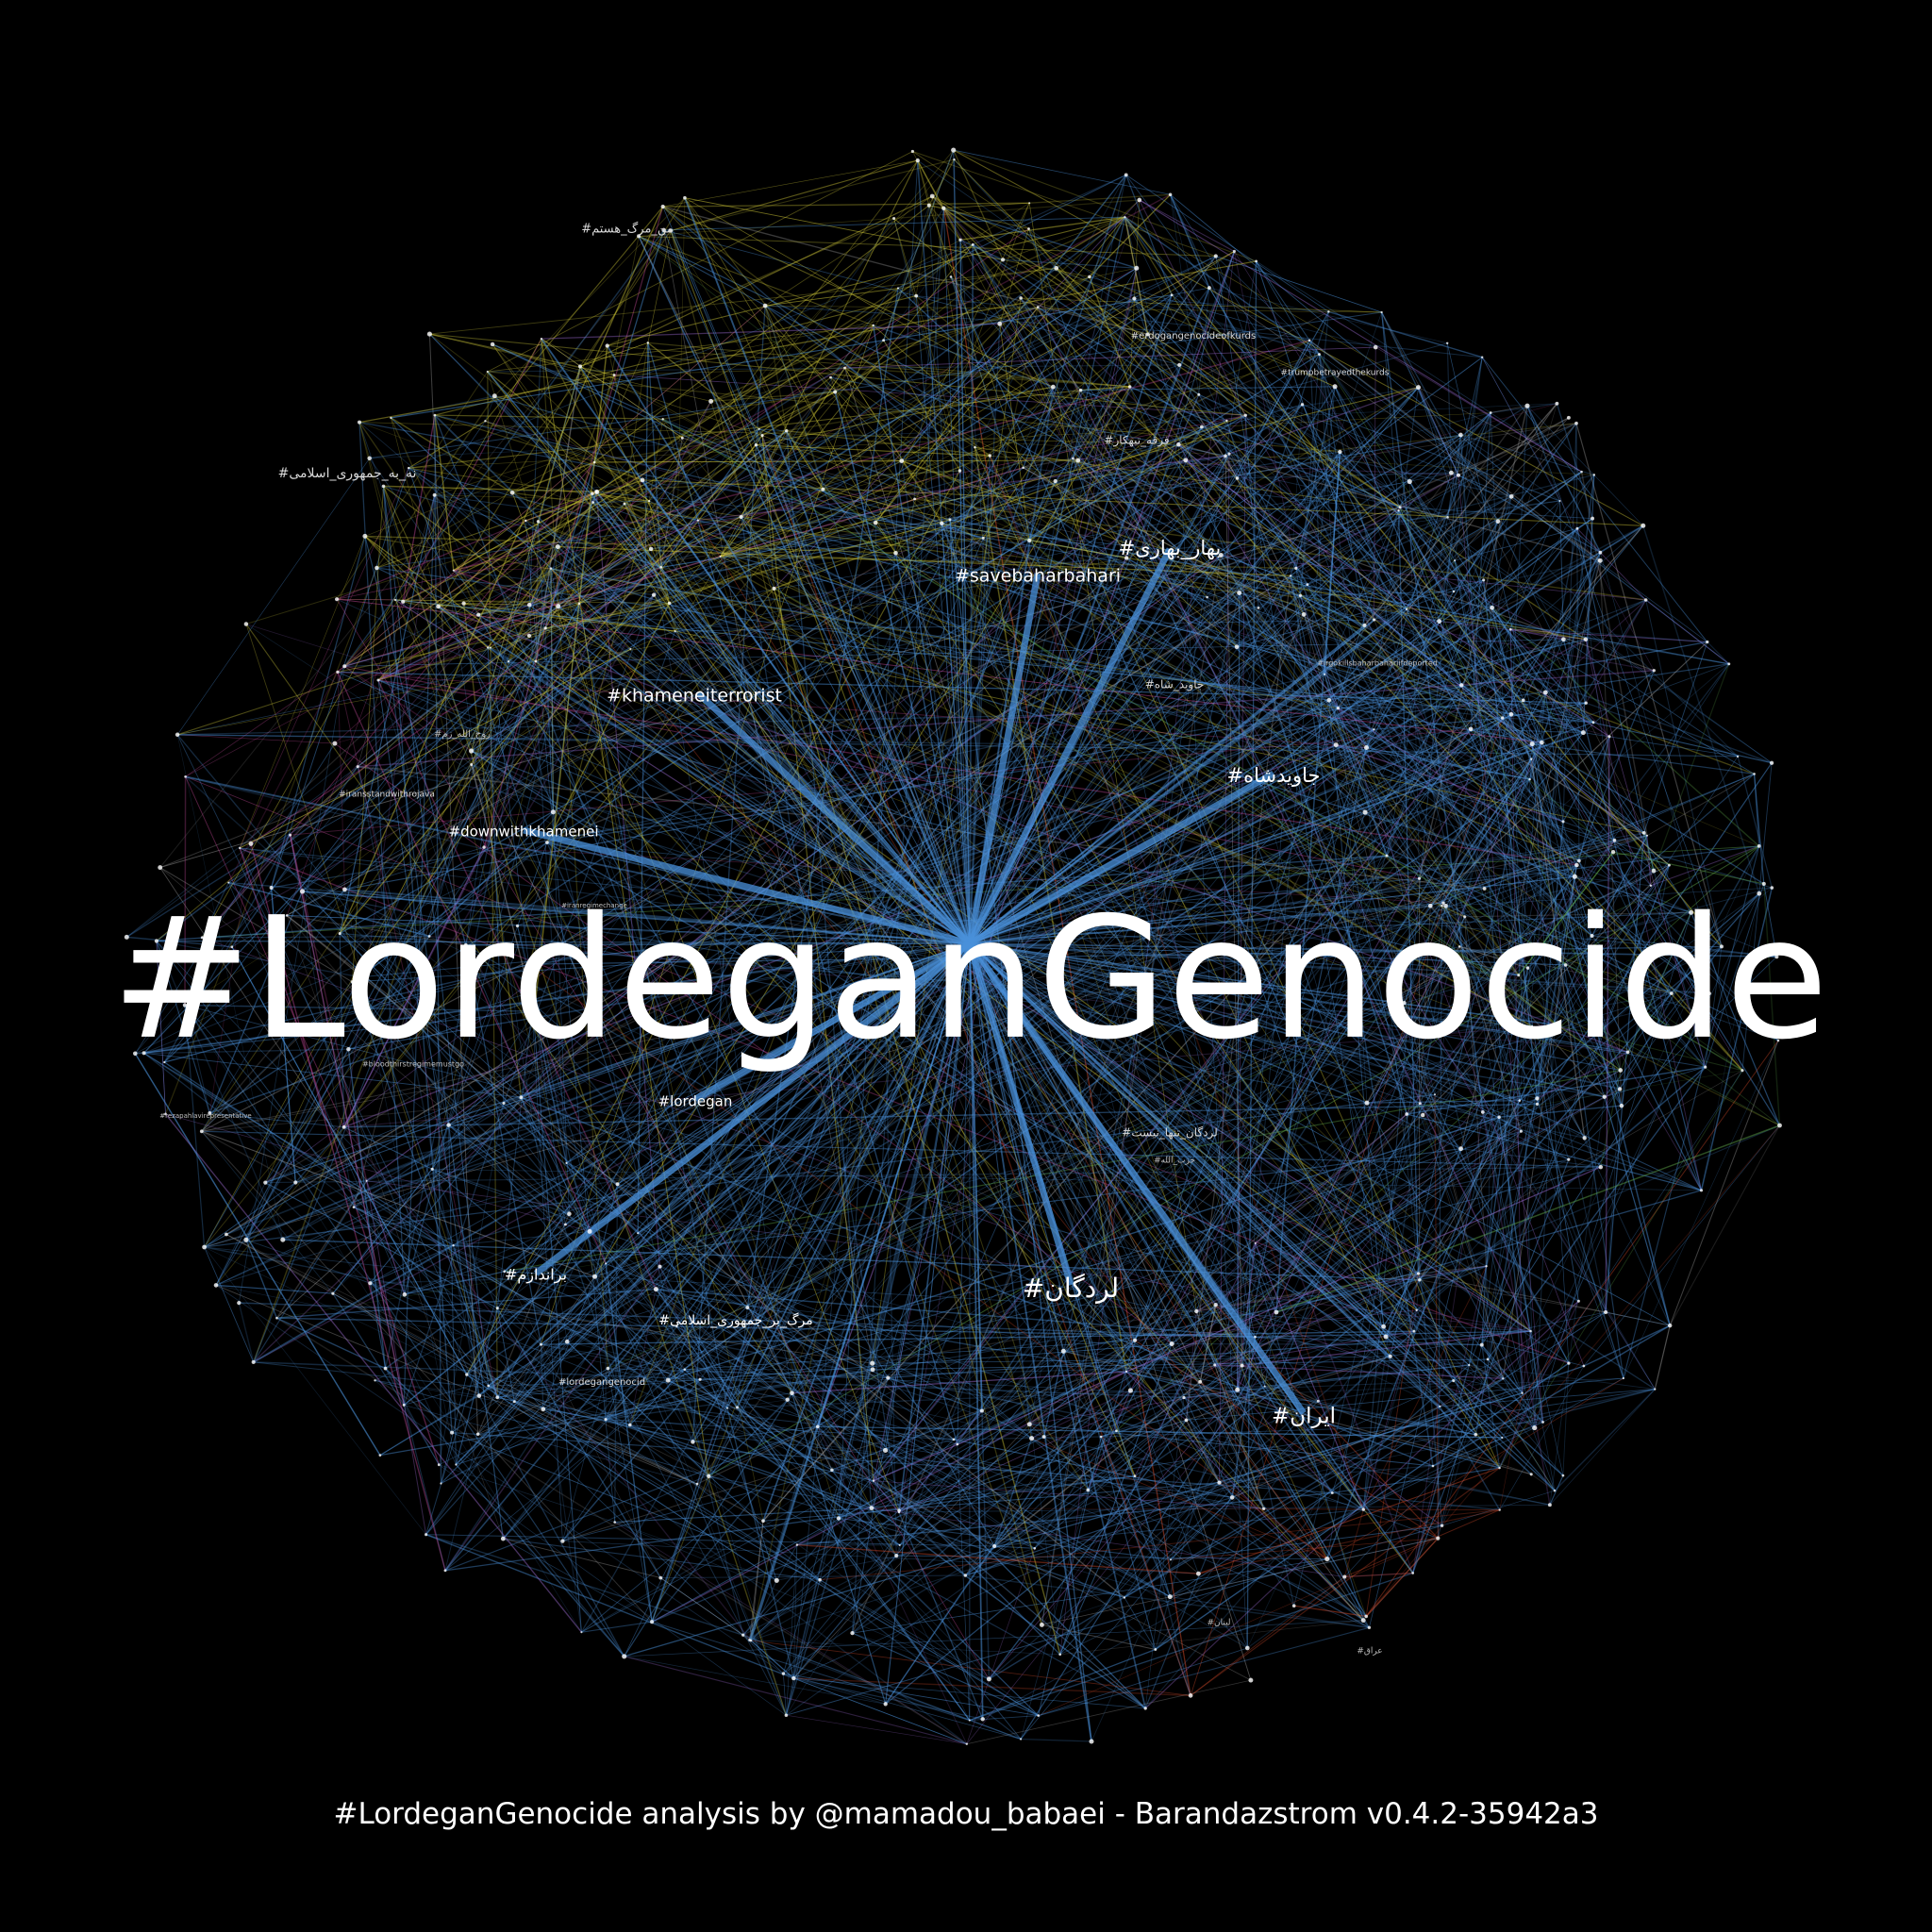 The image size is (1932, 1932). I want to click on label-marg-jomhouri: #مرگ_بر_جمهوری_اسلامی, so click(735, 1319).